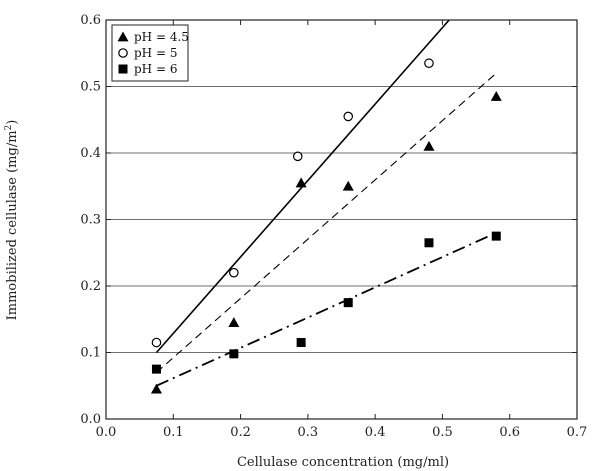 The image size is (598, 471). I want to click on x-tick-label-1: 0.1, so click(173, 432).